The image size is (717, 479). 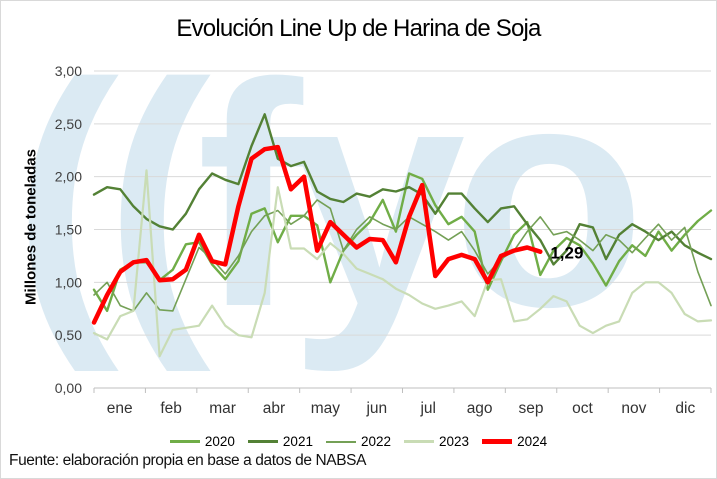 I want to click on legend-label-2024: 2024, so click(x=532, y=441).